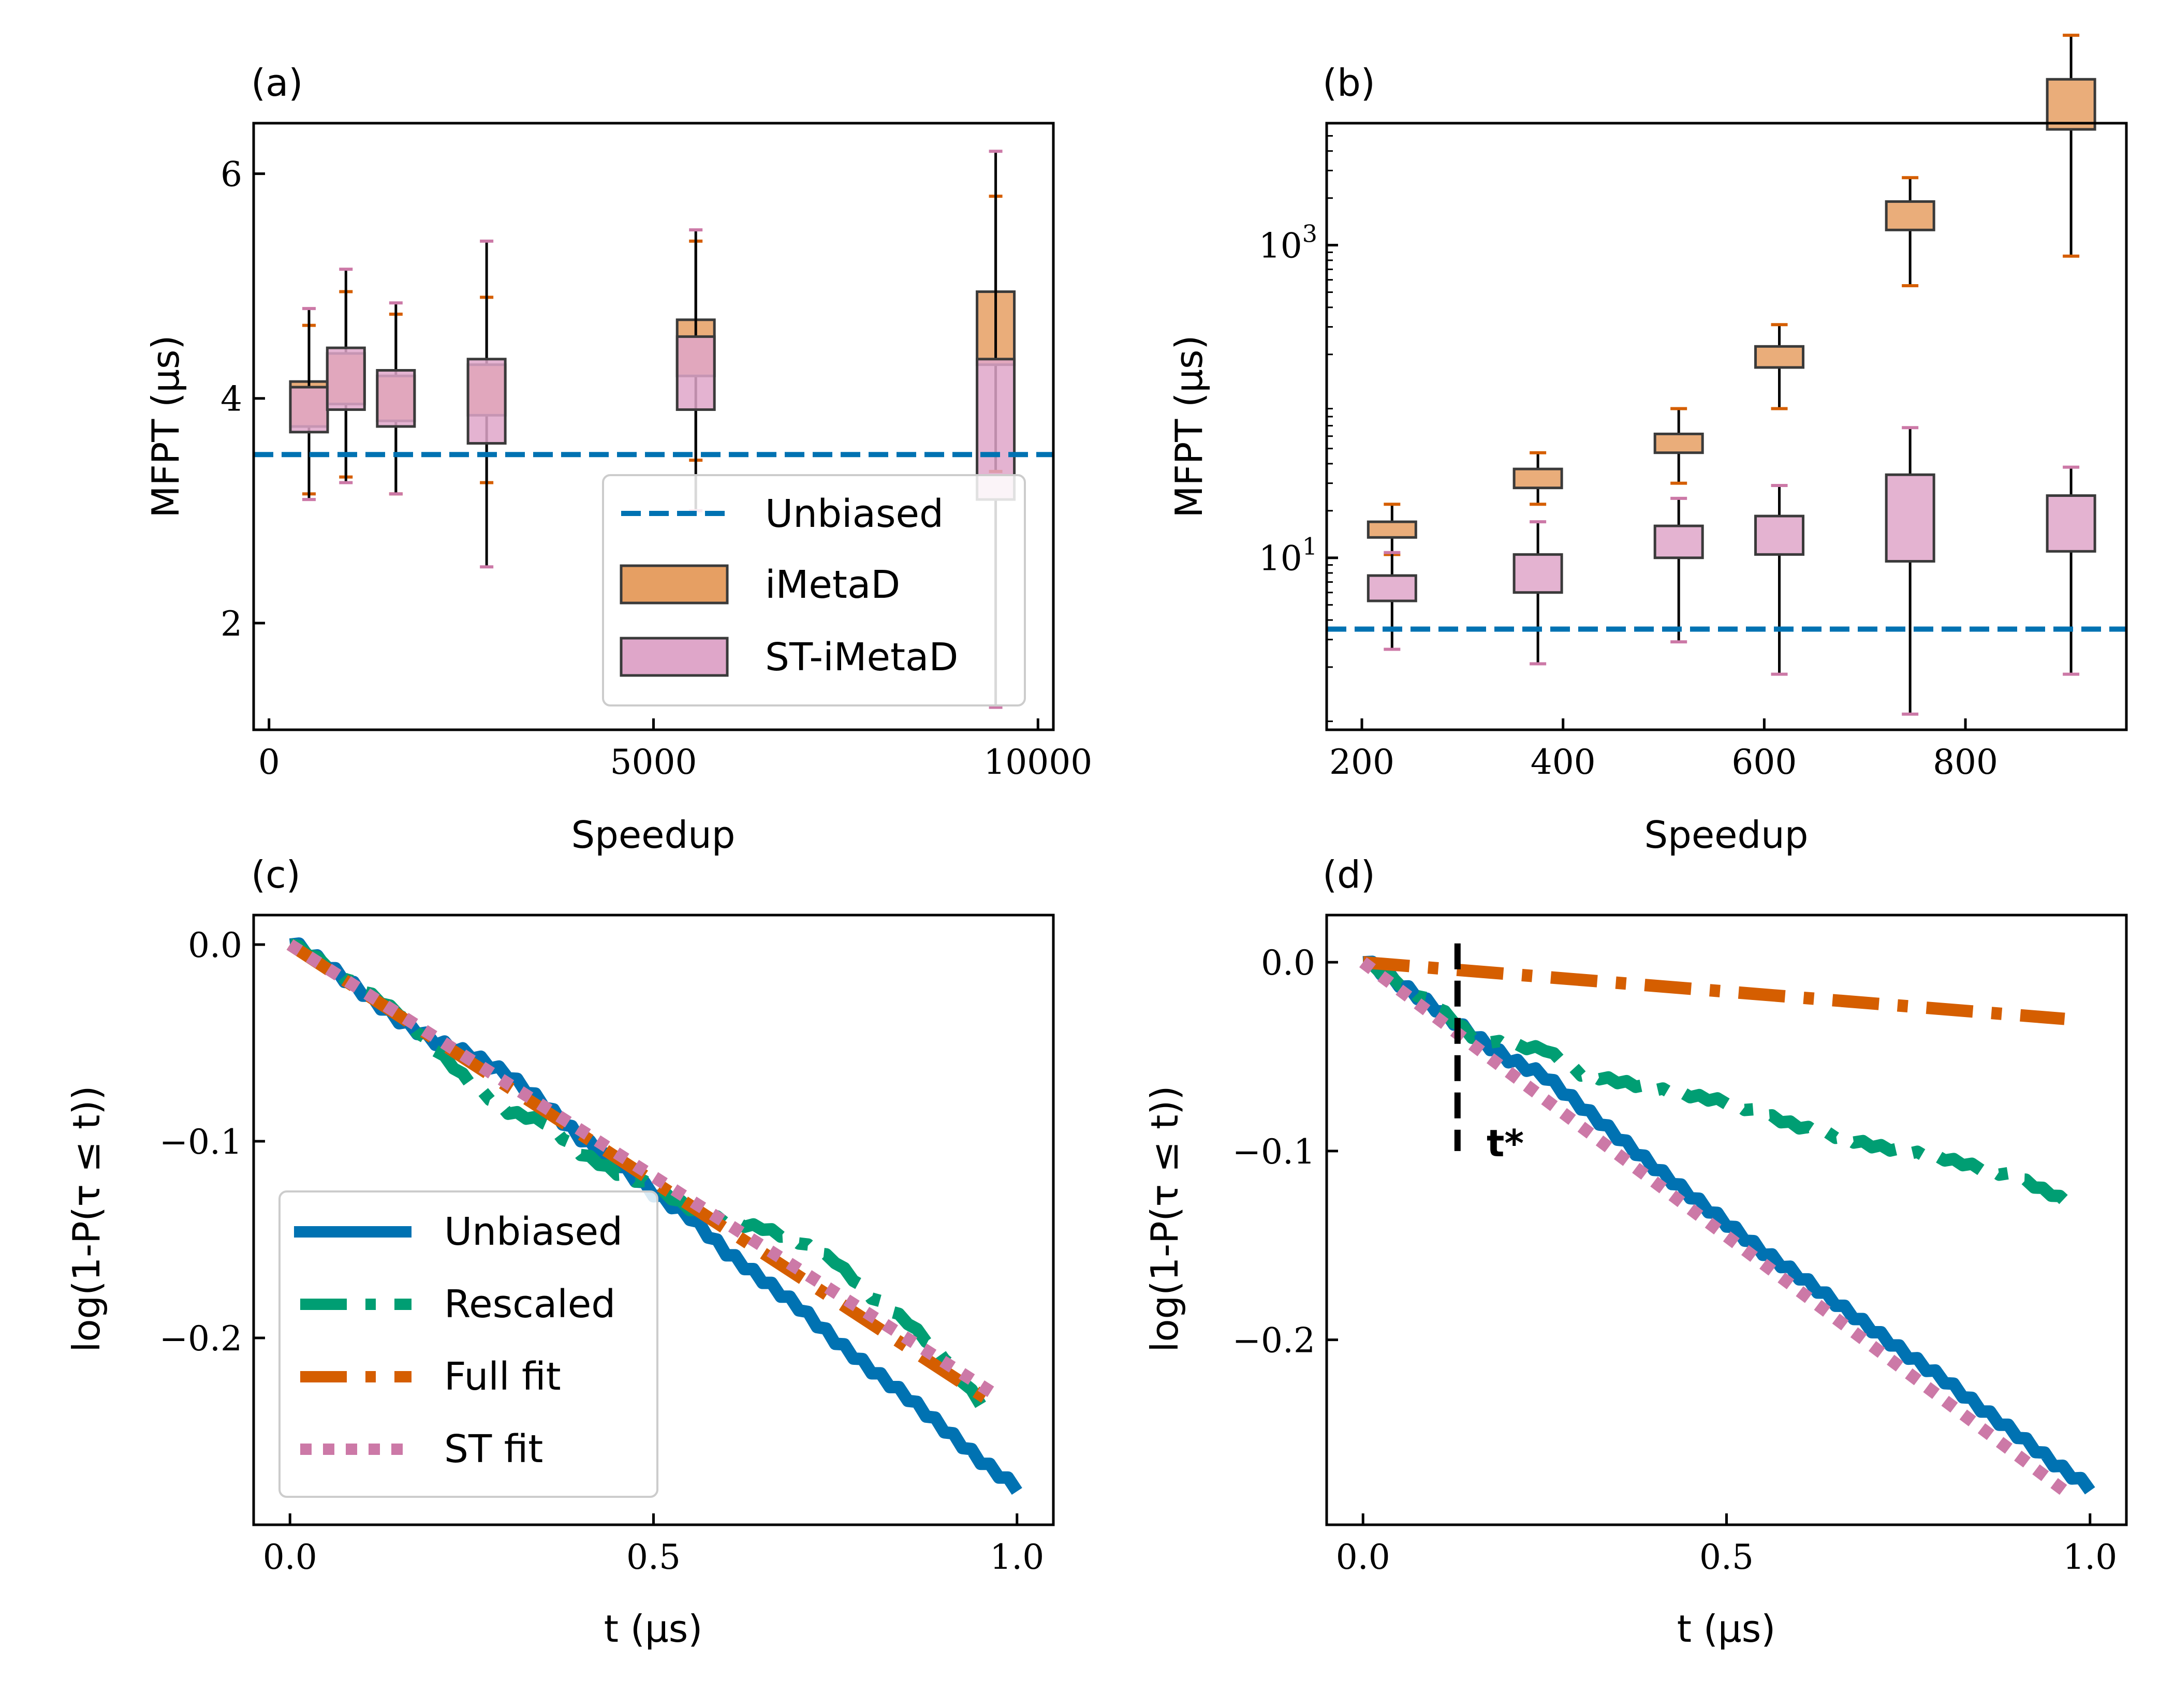 This screenshot has width=2174, height=1708. I want to click on legend-rescaled-label: Rescaled, so click(529, 1304).